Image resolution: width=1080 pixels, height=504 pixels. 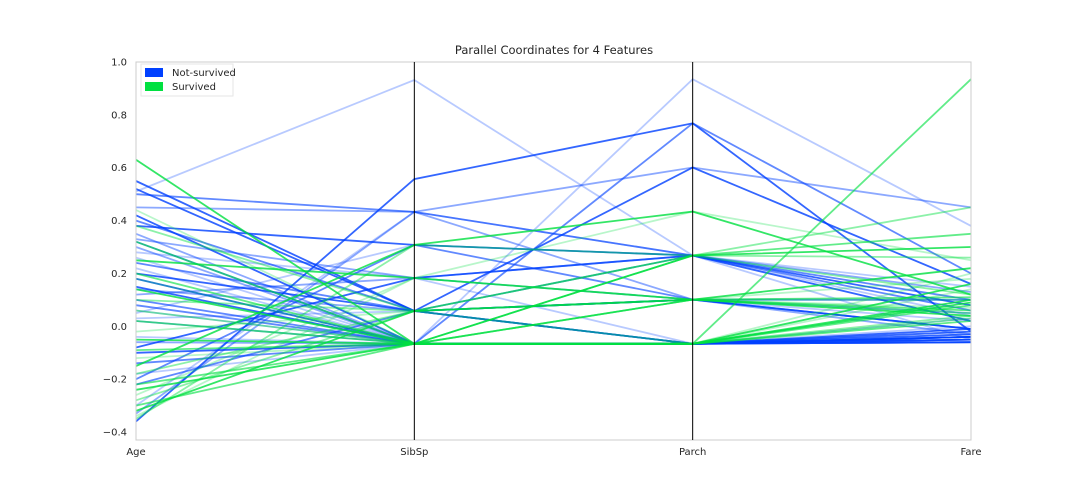 I want to click on x-tick-label-parch: Parch, so click(x=692, y=452).